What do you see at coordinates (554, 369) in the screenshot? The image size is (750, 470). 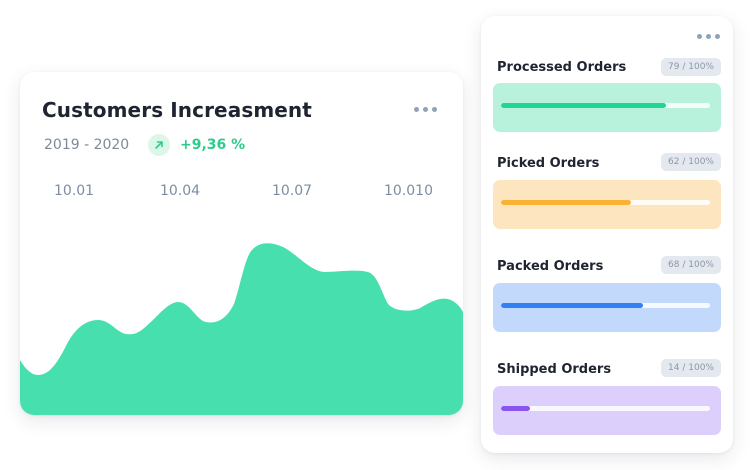 I see `shipped-orders-label: Shipped Orders` at bounding box center [554, 369].